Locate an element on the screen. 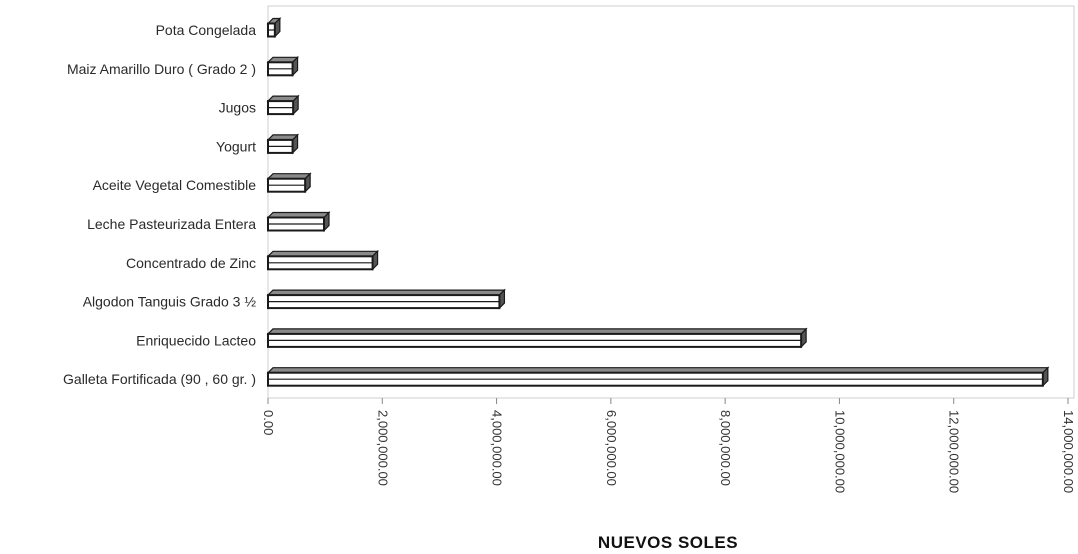 This screenshot has height=554, width=1078. category-label: Maiz Amarillo Duro ( Grado 2 ) is located at coordinates (161, 69).